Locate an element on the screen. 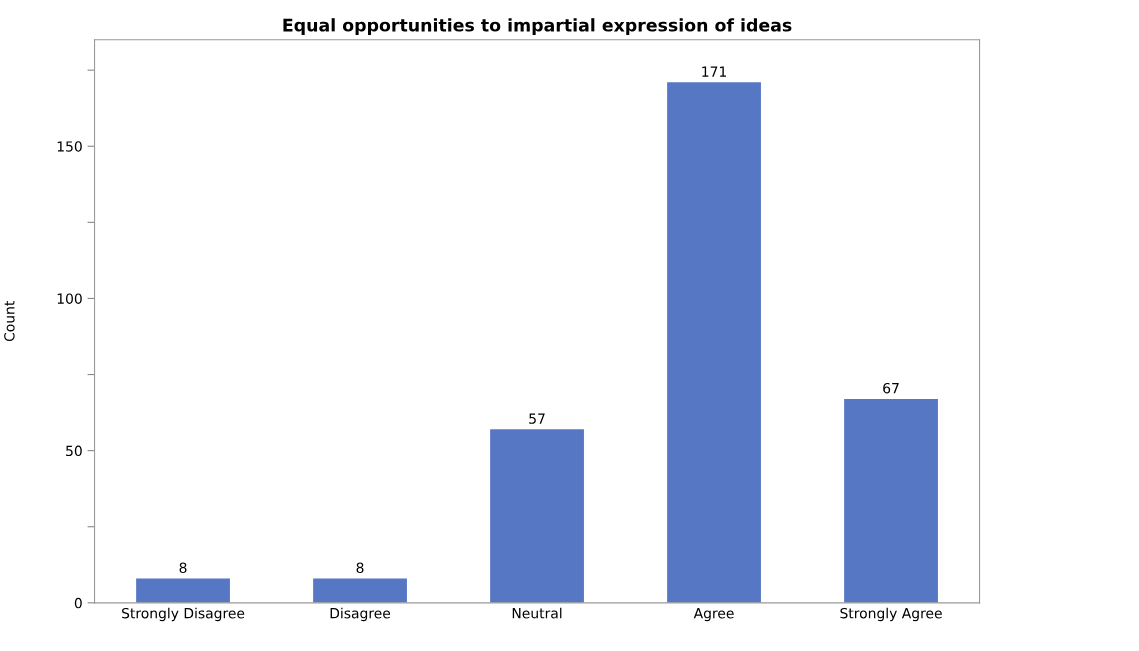  x-tick-label: Agree is located at coordinates (713, 615).